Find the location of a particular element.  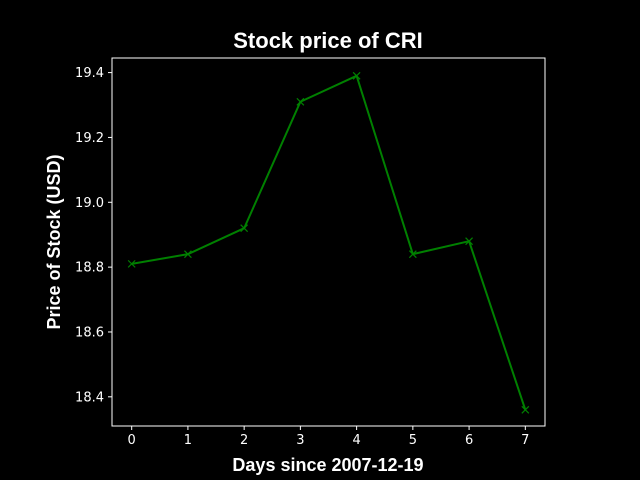

x-tick-label: 7 is located at coordinates (525, 440).